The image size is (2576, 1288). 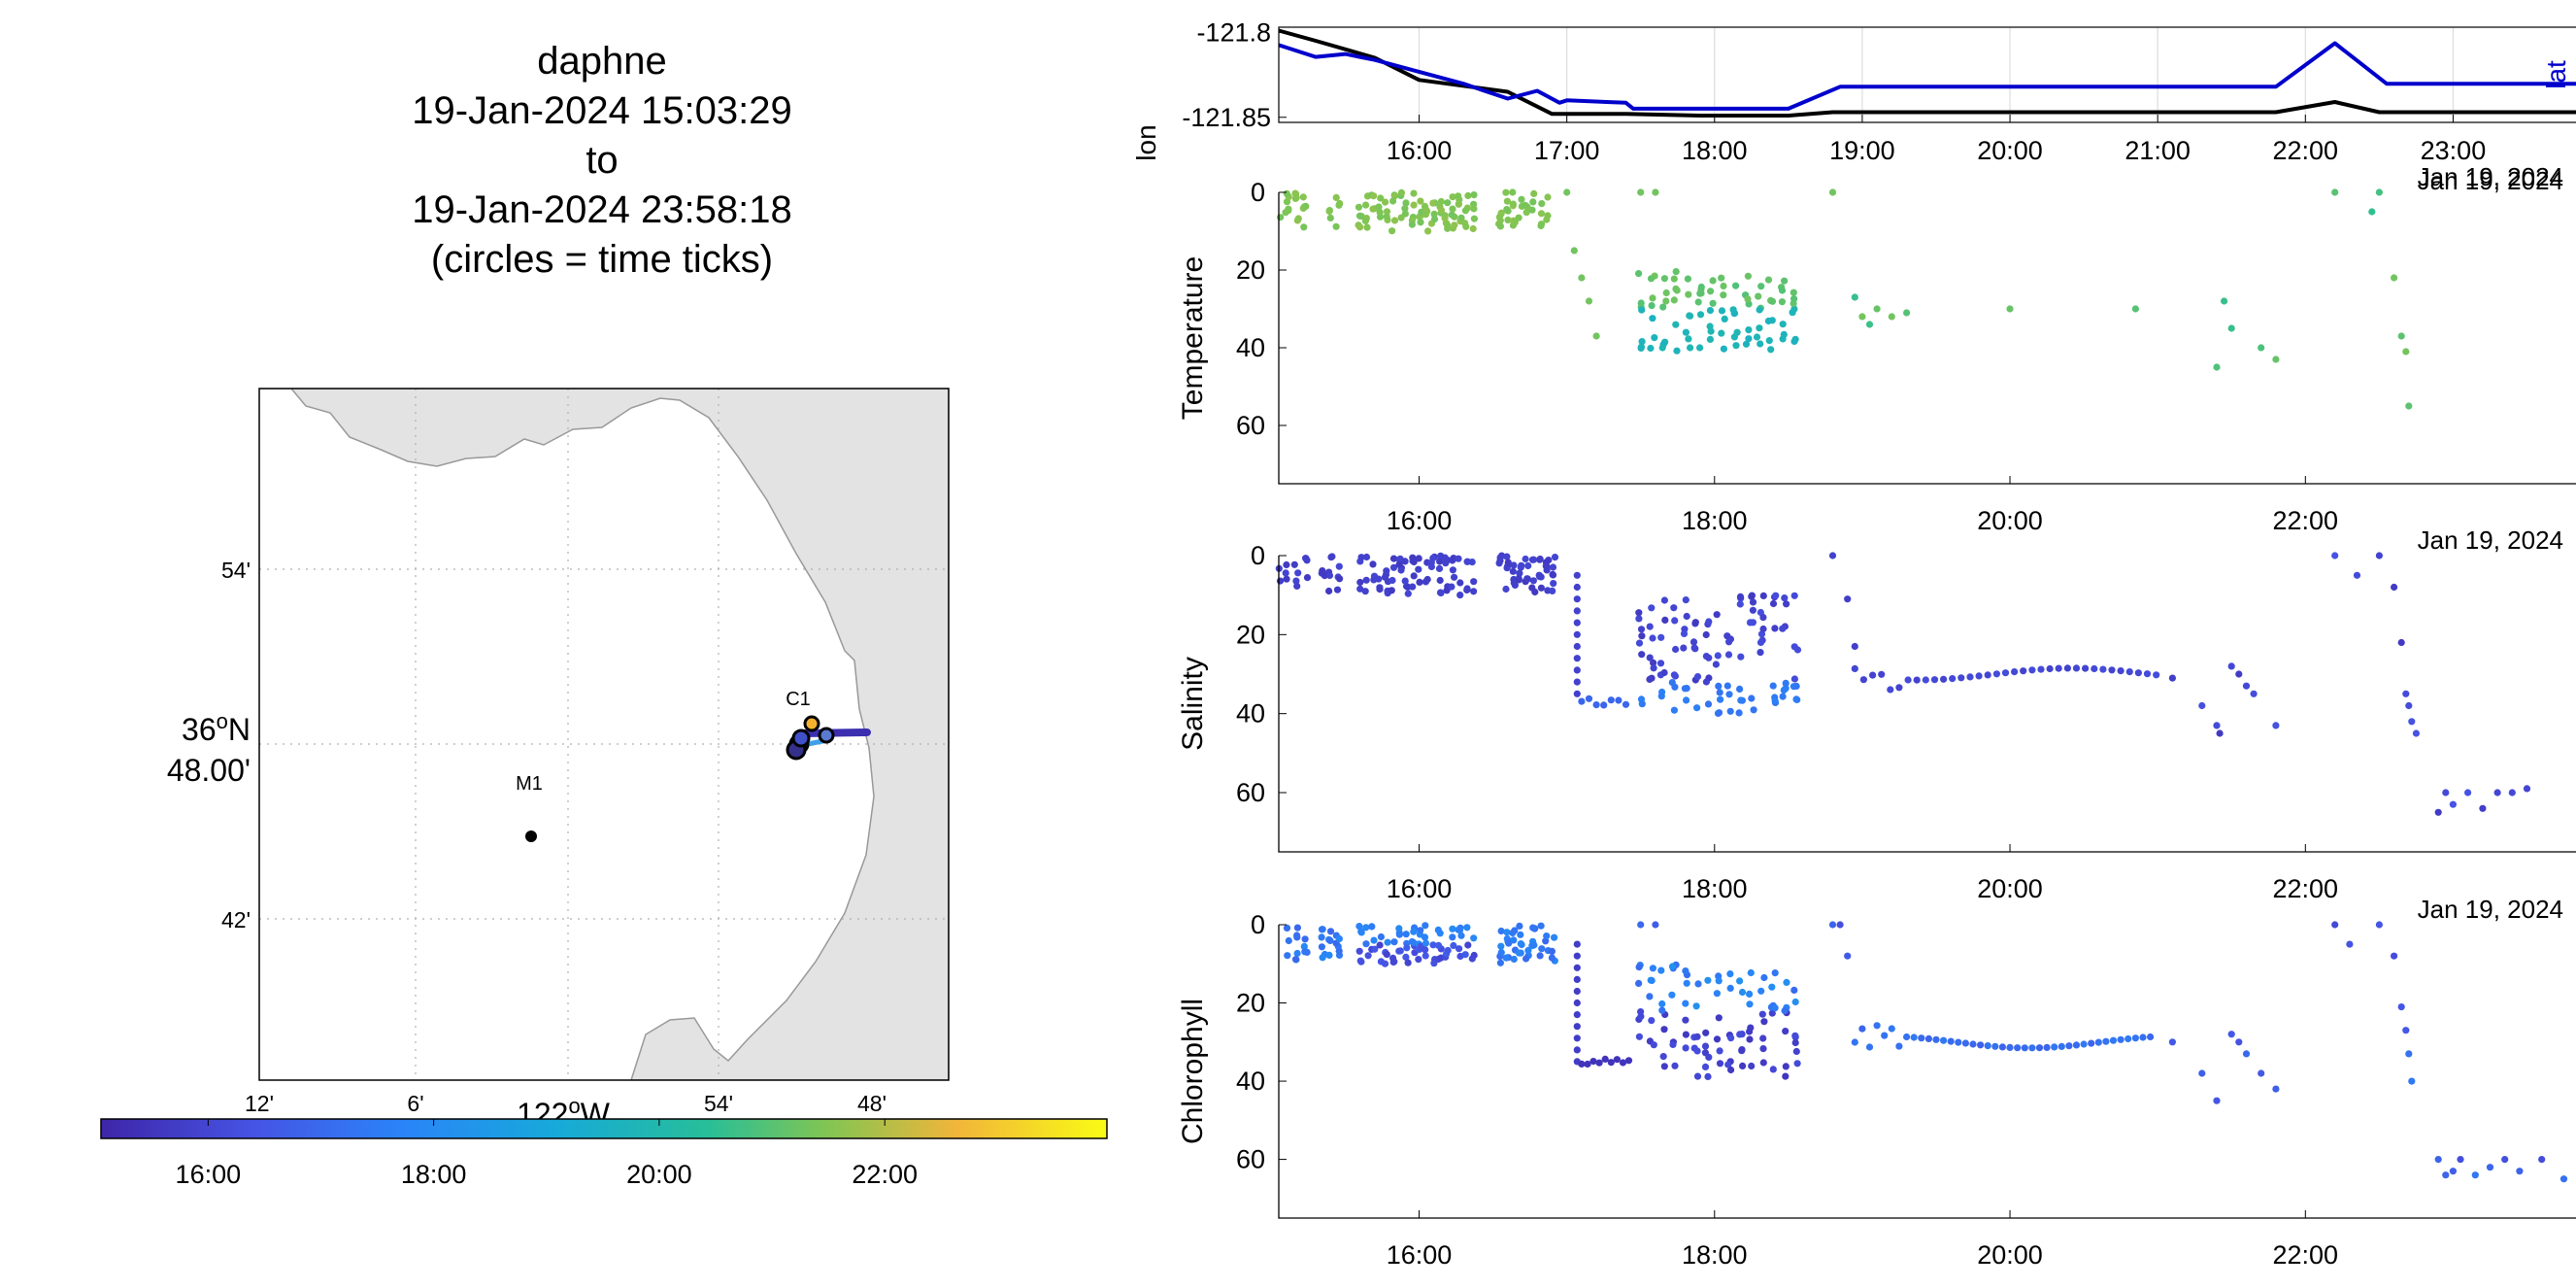 What do you see at coordinates (1715, 150) in the screenshot?
I see `position-x-tick-label: 18:00` at bounding box center [1715, 150].